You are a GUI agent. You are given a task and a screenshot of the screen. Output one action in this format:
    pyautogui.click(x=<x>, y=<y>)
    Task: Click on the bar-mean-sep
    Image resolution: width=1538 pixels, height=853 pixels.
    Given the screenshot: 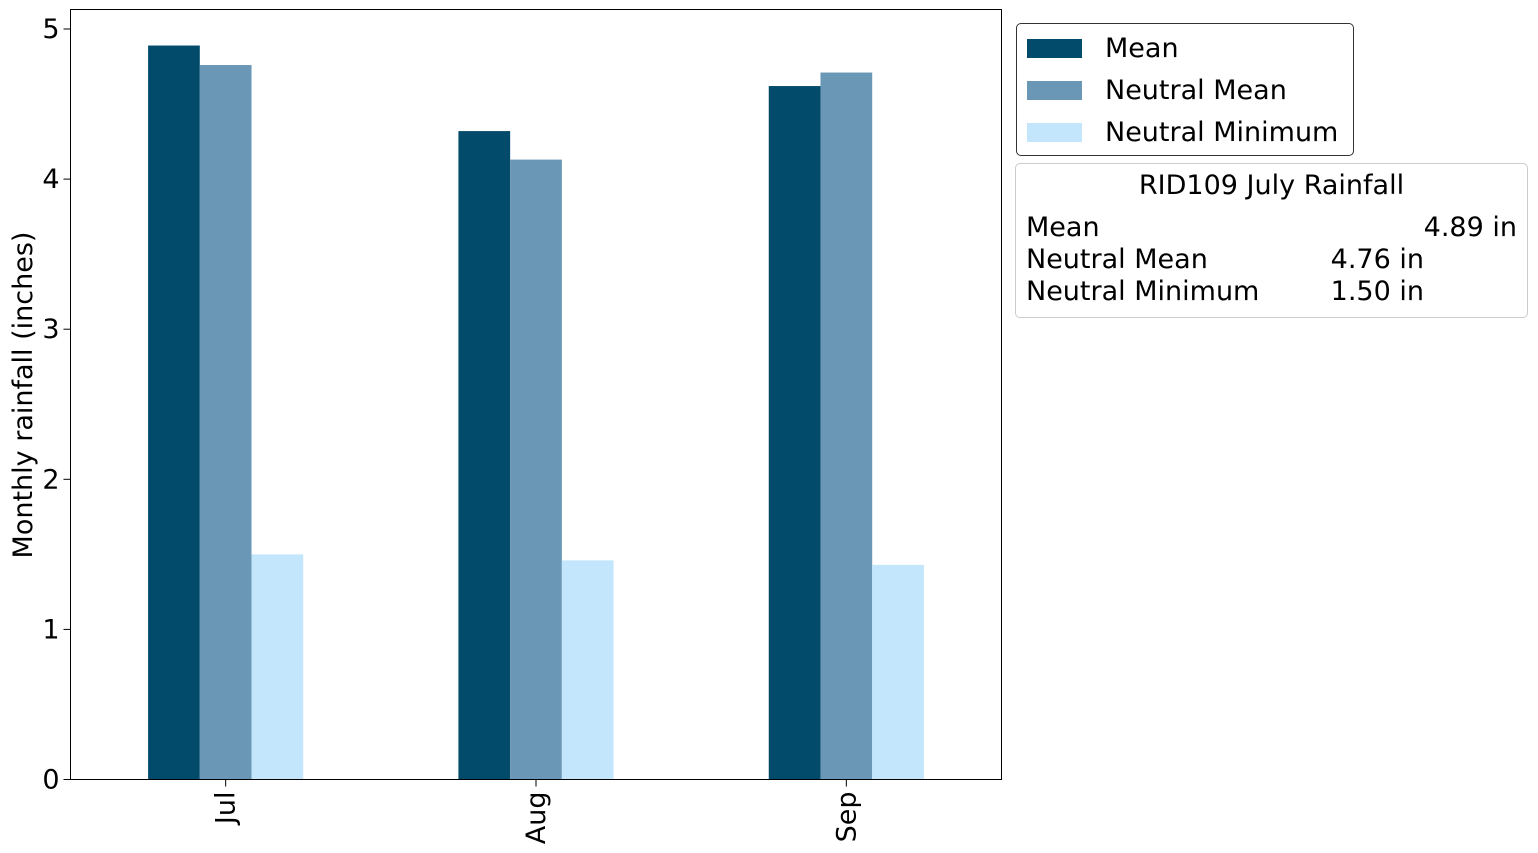 What is the action you would take?
    pyautogui.click(x=794, y=433)
    